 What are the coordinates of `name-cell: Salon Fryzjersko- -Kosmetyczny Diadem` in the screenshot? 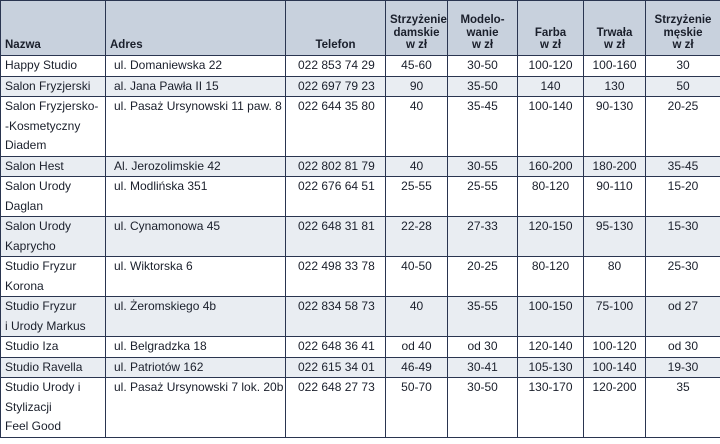 It's located at (53, 126).